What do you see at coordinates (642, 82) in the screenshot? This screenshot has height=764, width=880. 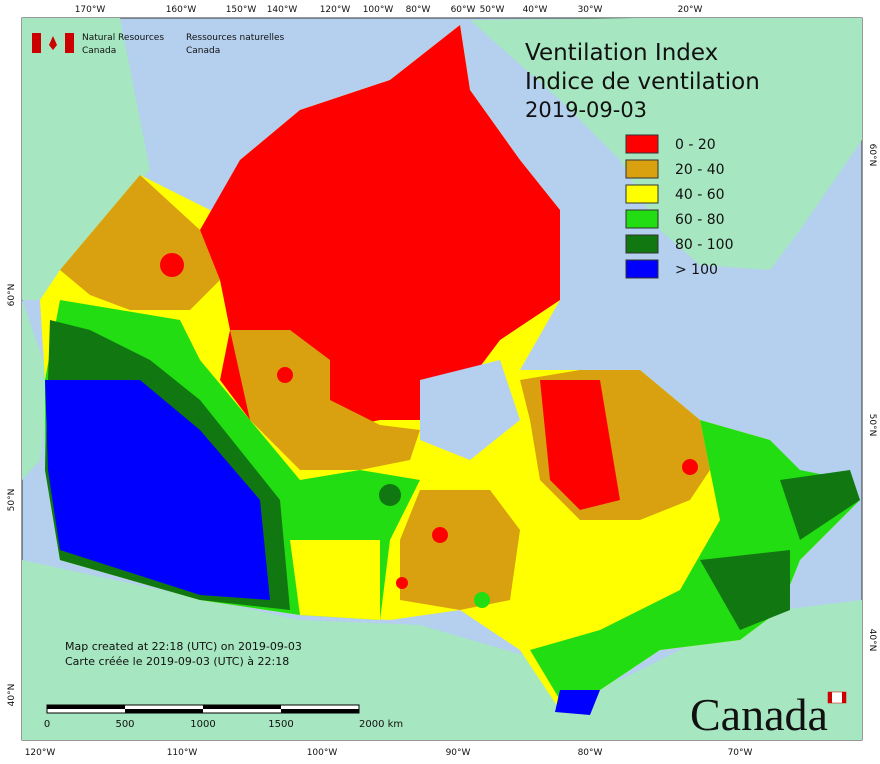 I see `title: Indice de ventilation` at bounding box center [642, 82].